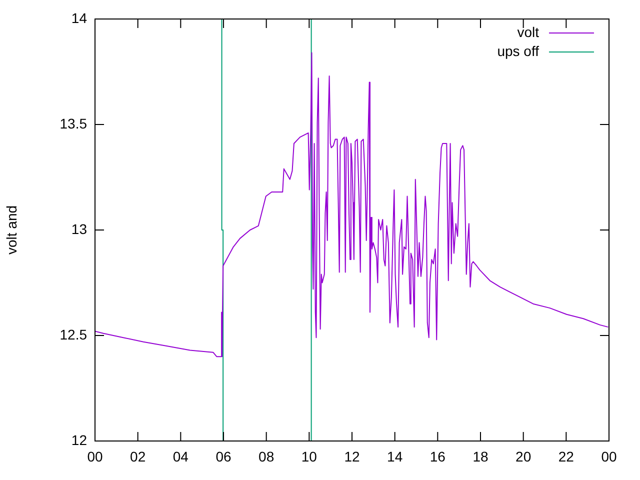 The width and height of the screenshot is (640, 480). Describe the element at coordinates (79, 18) in the screenshot. I see `y-tick-label: 14` at that location.